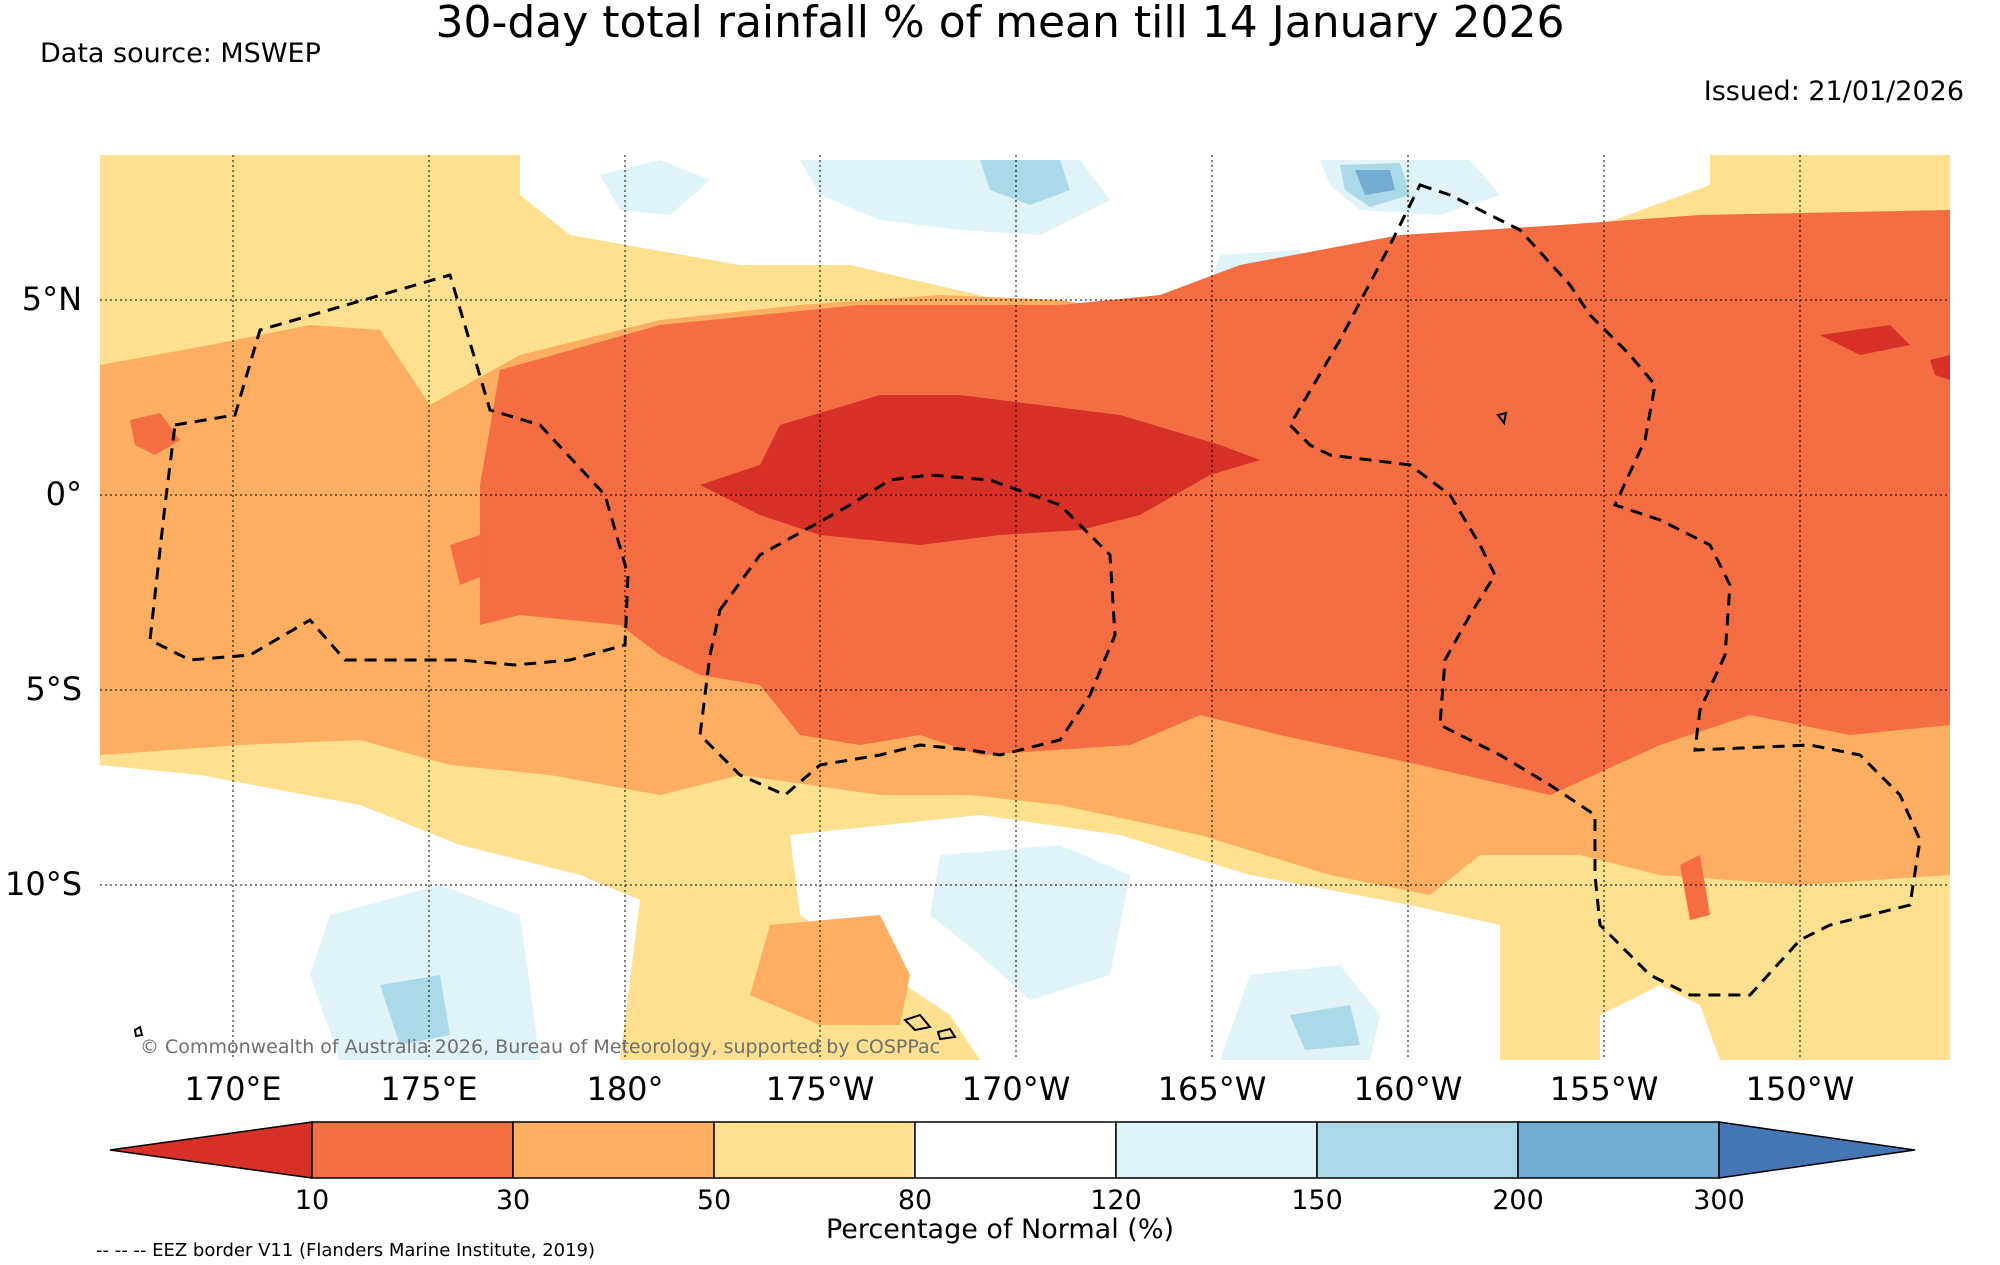  Describe the element at coordinates (1025, 182) in the screenshot. I see `rainfall-band-150-200-north-a` at that location.